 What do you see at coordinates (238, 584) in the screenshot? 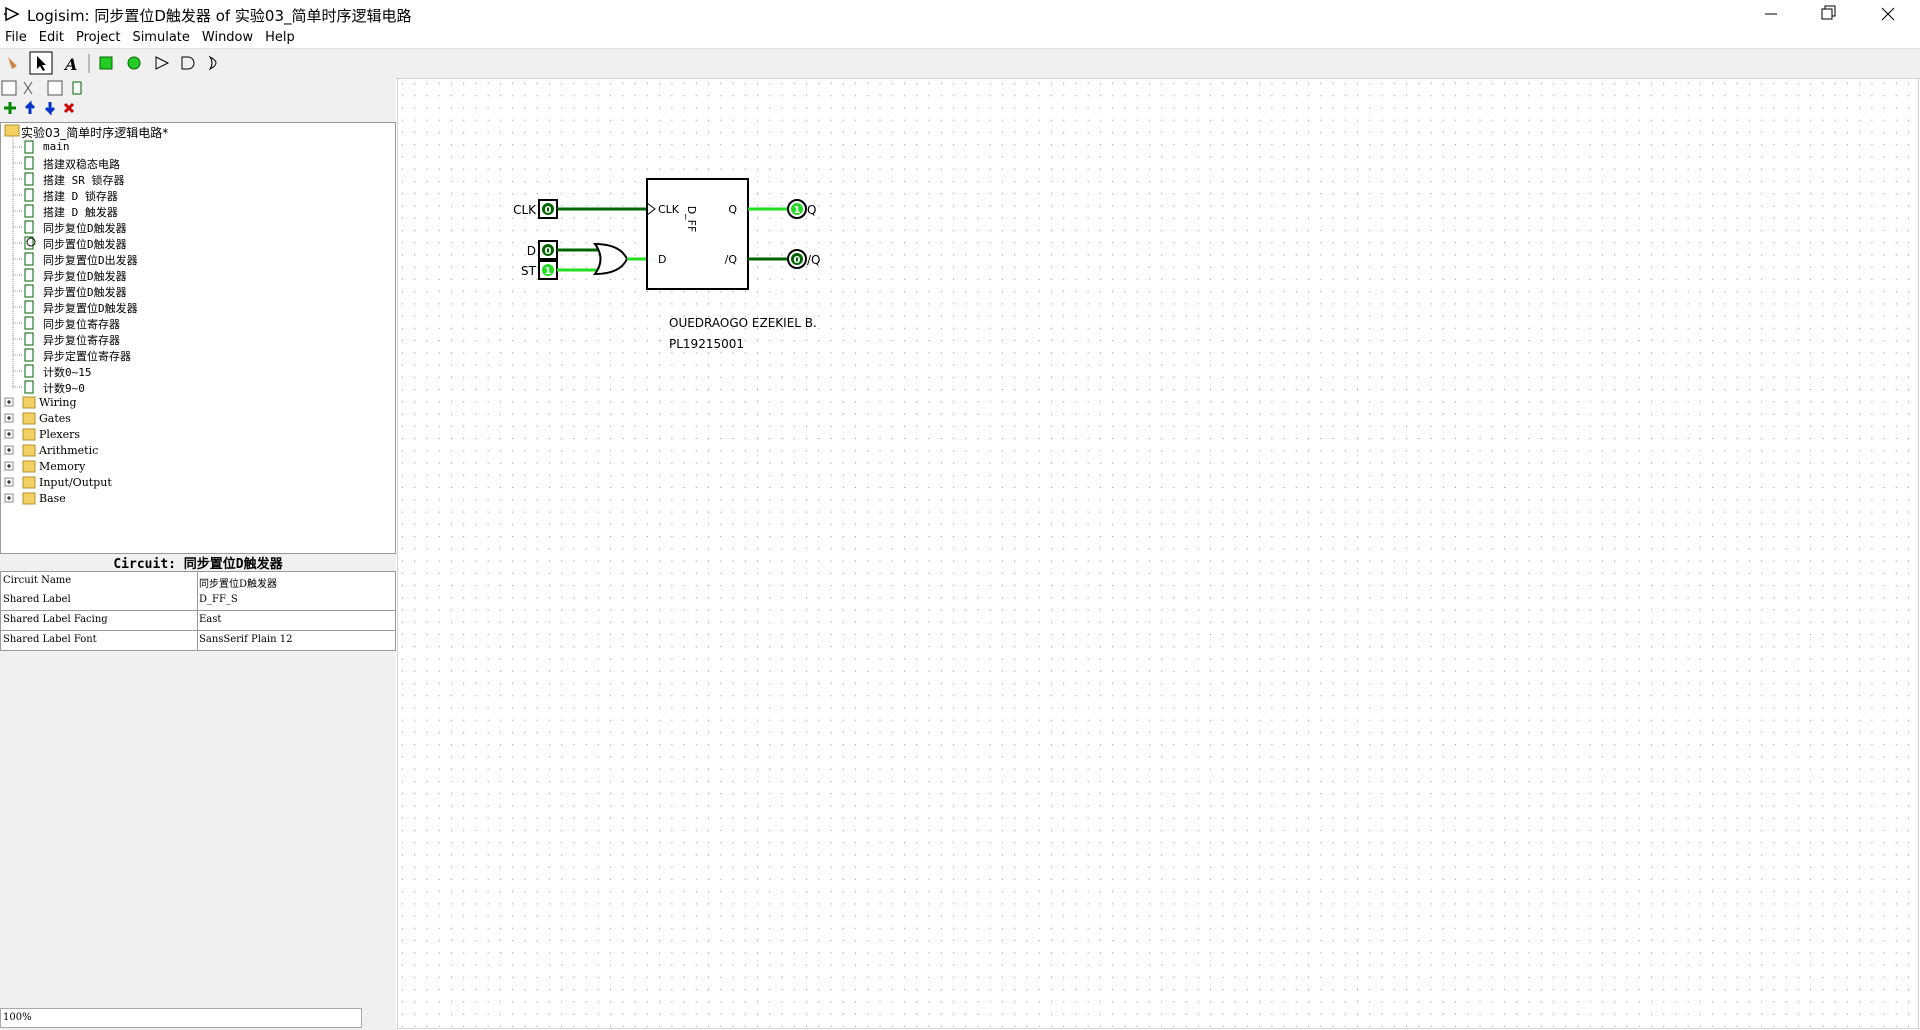
I see `property-value: 同步置位D触发器` at bounding box center [238, 584].